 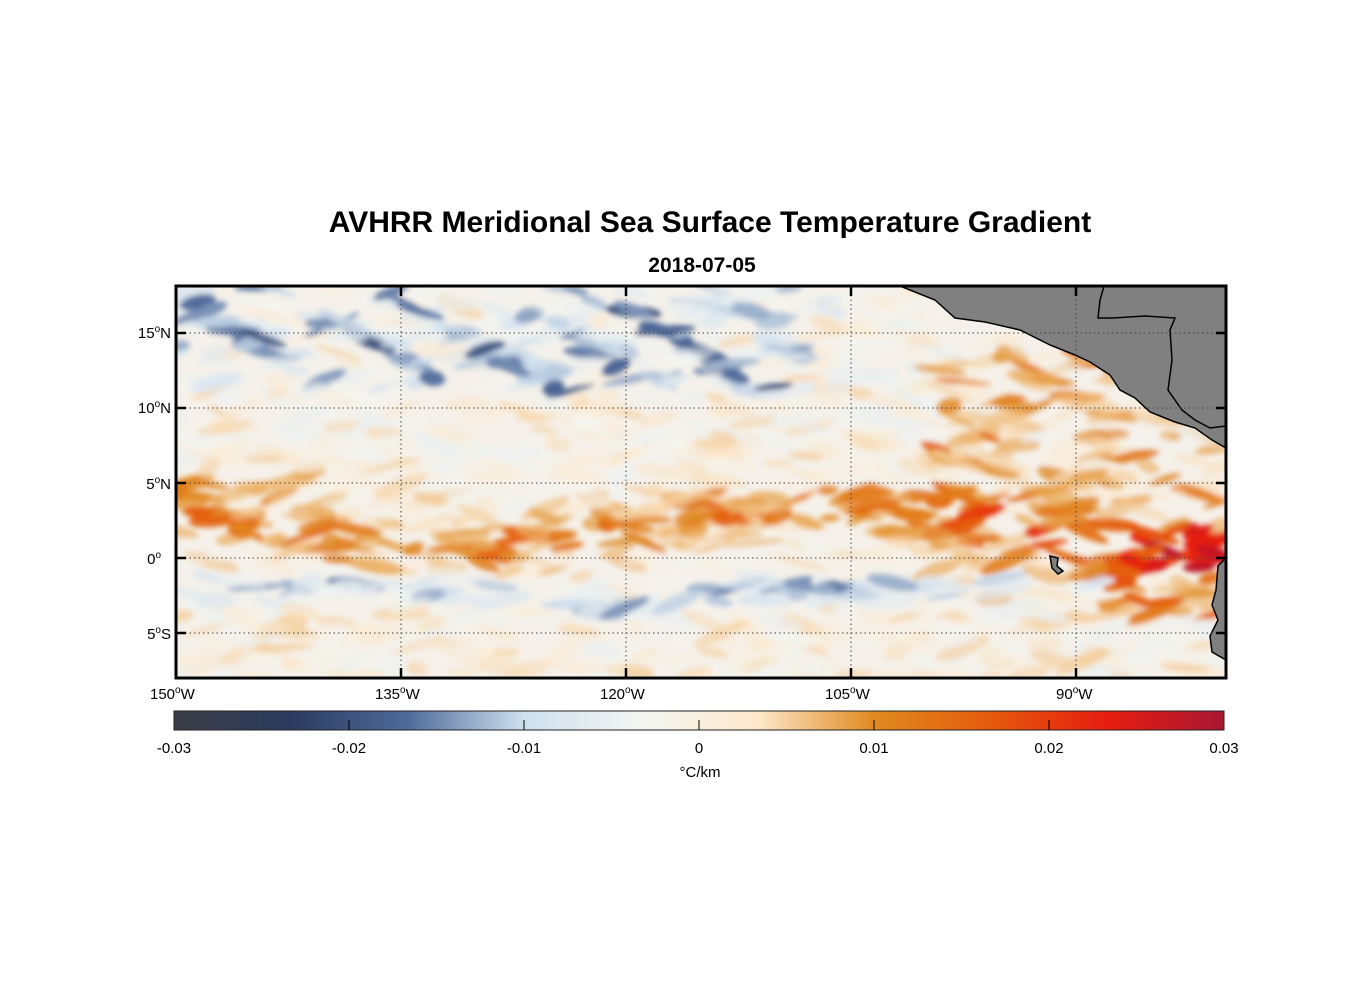 What do you see at coordinates (1074, 694) in the screenshot?
I see `x-label-90w: 90oW` at bounding box center [1074, 694].